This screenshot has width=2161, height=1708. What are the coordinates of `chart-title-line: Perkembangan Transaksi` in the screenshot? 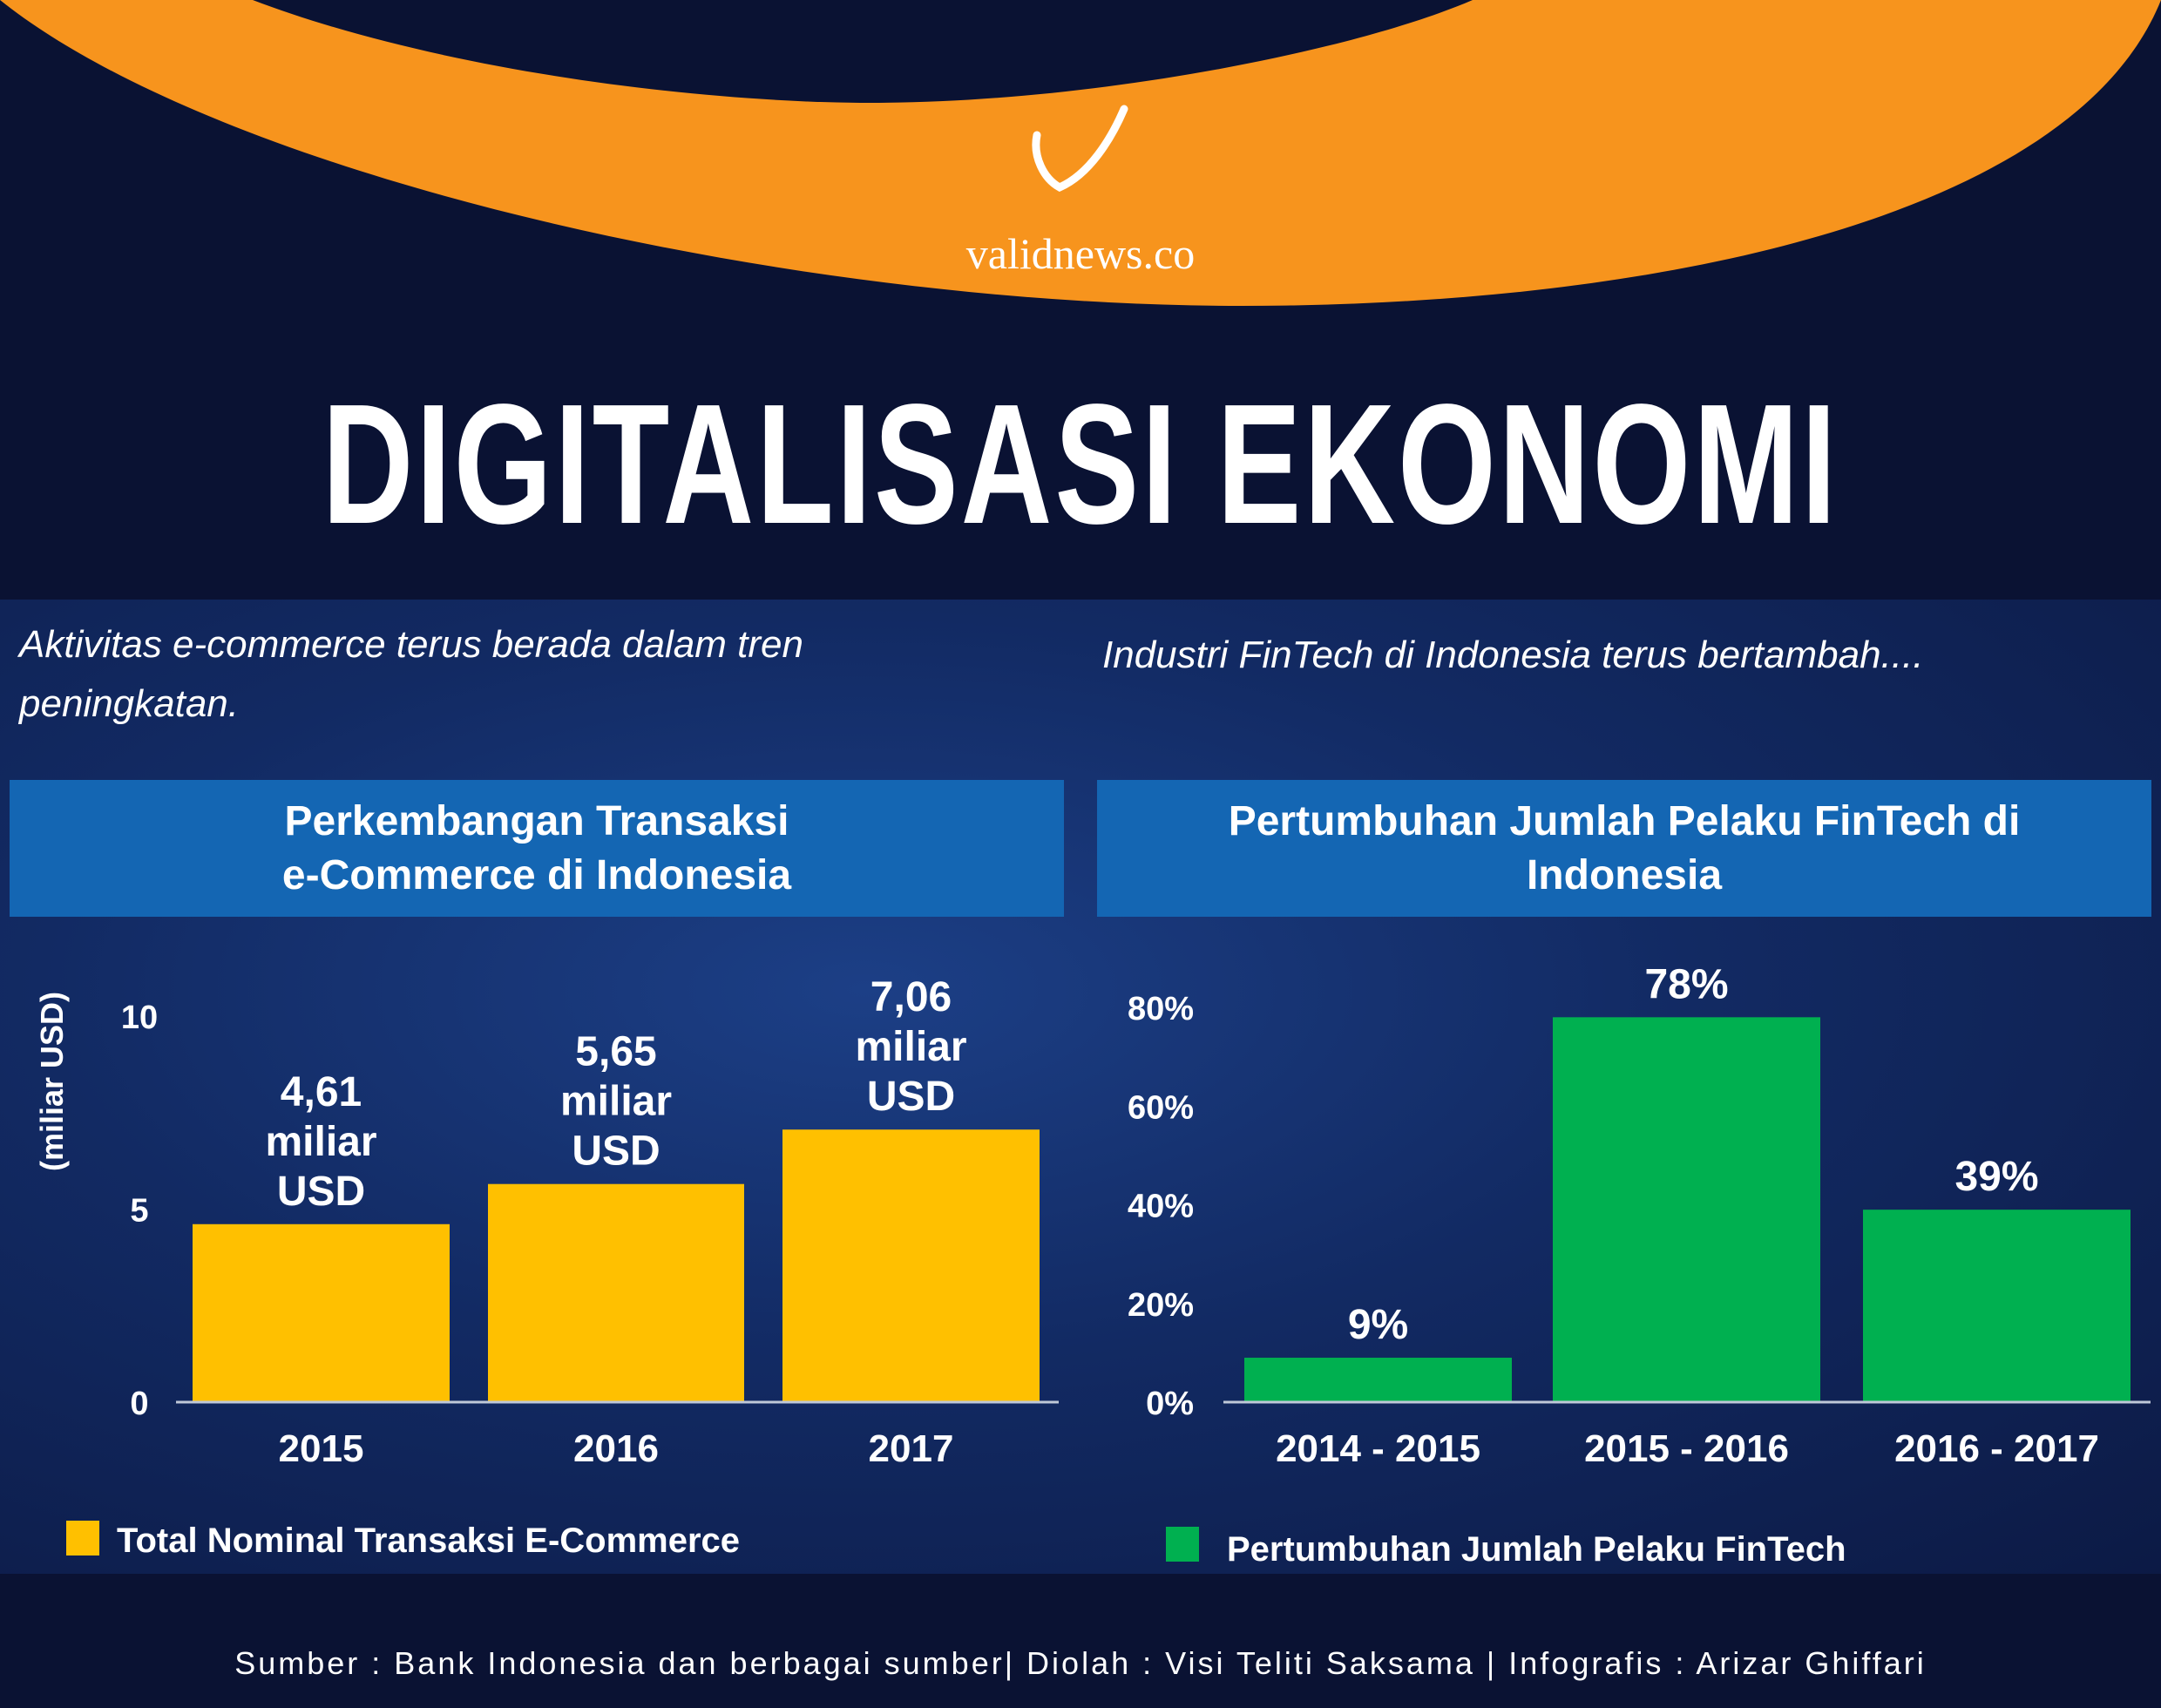 It's located at (536, 820).